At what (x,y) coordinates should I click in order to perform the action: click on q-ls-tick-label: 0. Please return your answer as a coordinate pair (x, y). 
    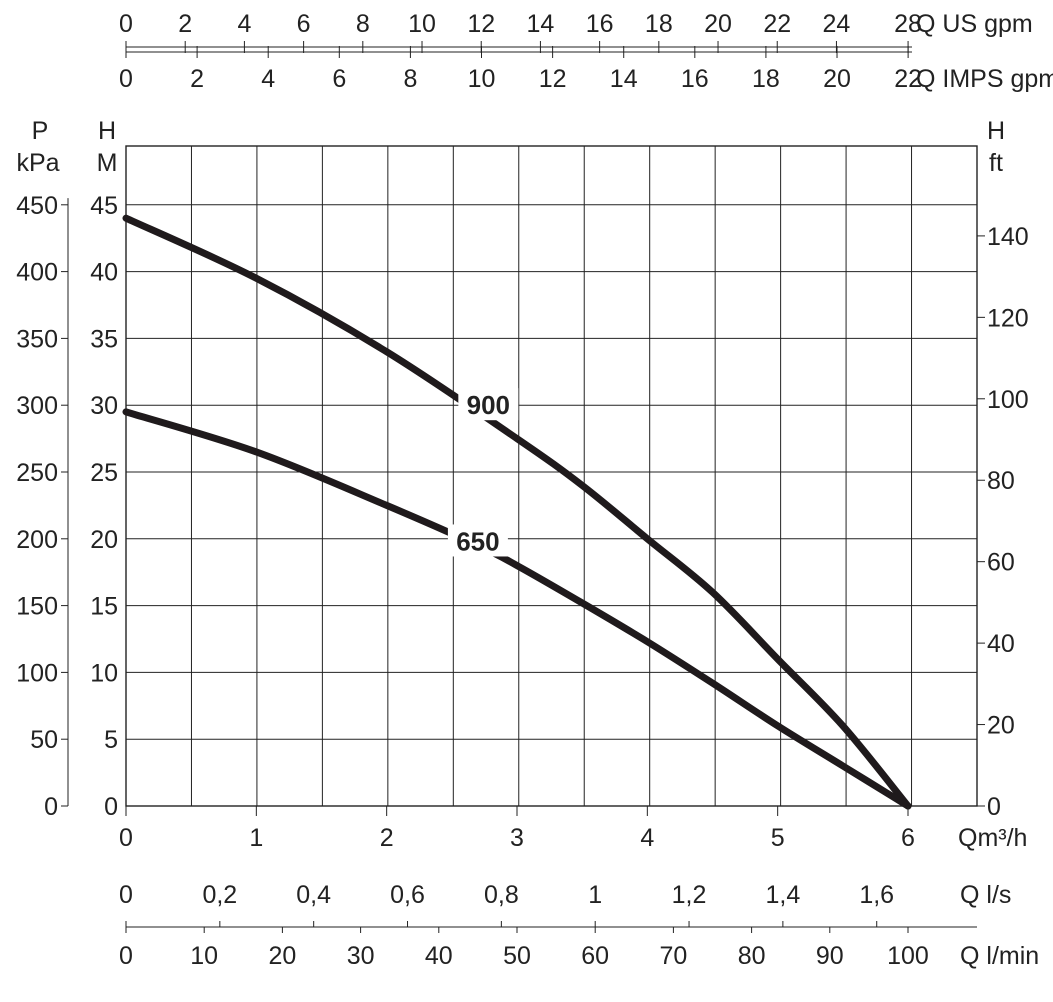
    Looking at the image, I should click on (126, 895).